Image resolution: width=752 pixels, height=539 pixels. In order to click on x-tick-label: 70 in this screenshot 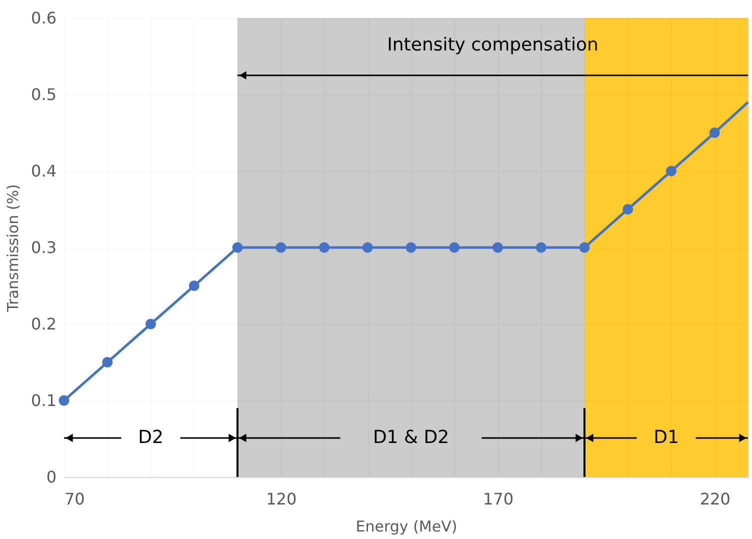, I will do `click(74, 499)`.